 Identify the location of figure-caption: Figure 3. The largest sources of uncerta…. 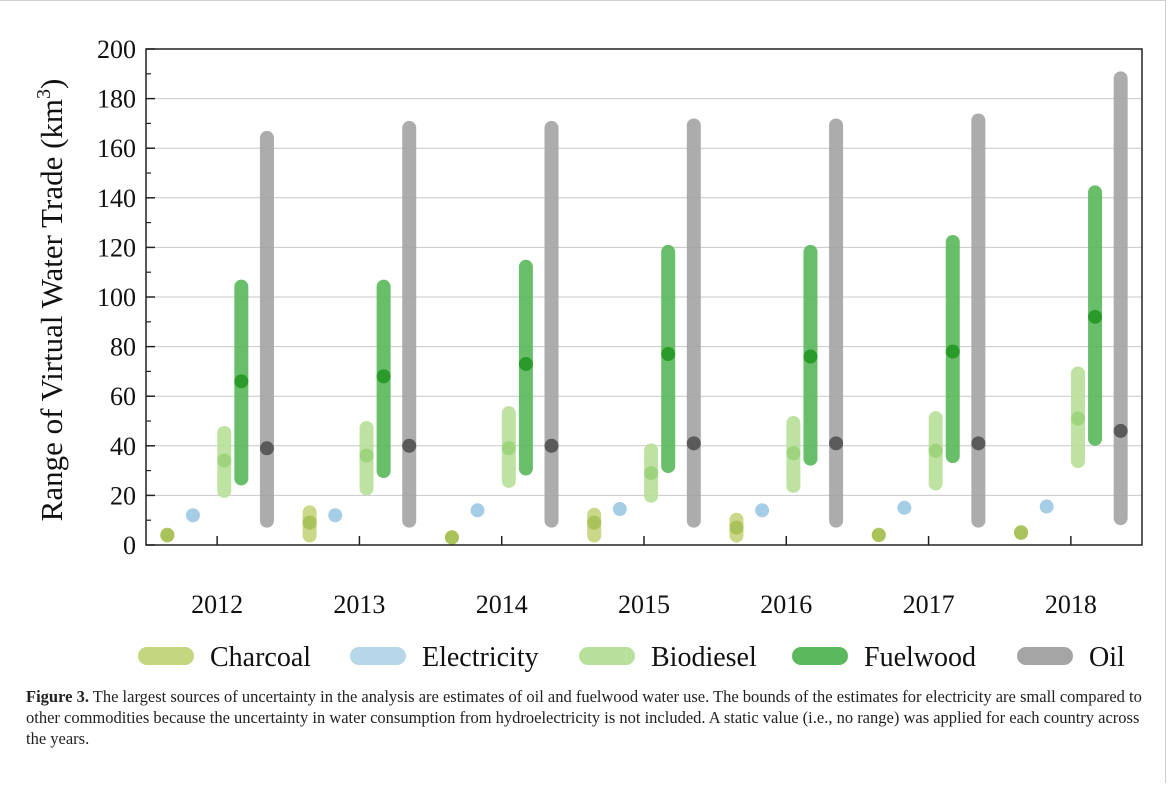
(586, 717).